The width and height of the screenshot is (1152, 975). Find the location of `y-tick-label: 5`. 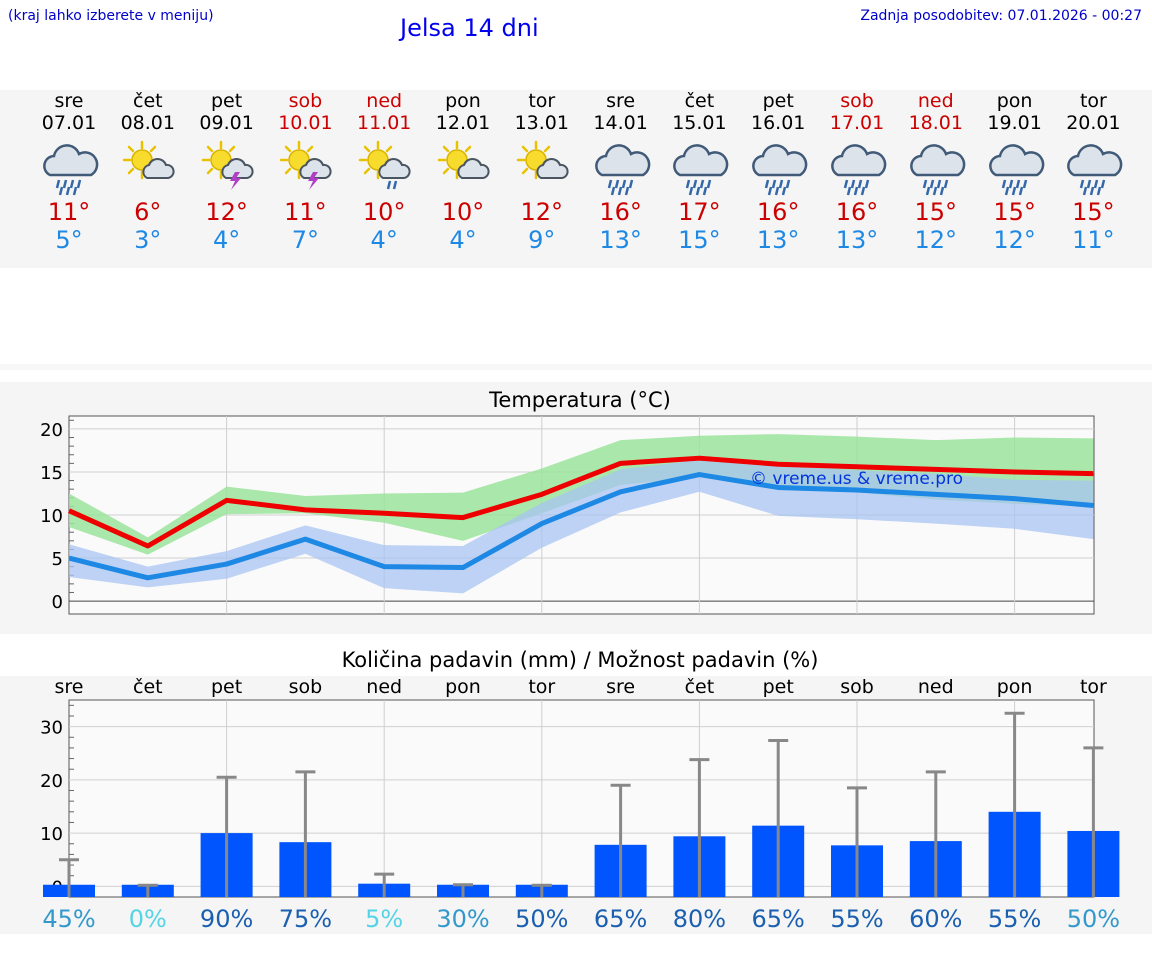

y-tick-label: 5 is located at coordinates (57, 559).